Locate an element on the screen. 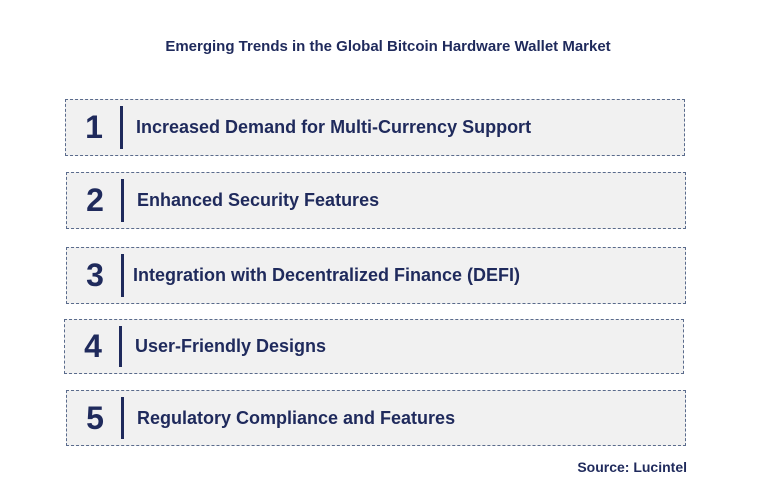 Image resolution: width=776 pixels, height=501 pixels. source-note: Source: Lucintel is located at coordinates (632, 467).